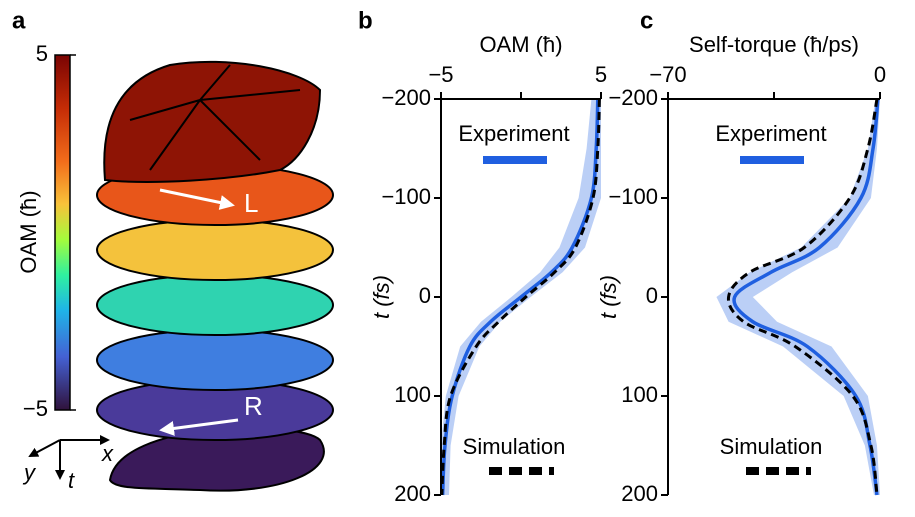 This screenshot has width=915, height=517. What do you see at coordinates (601, 74) in the screenshot?
I see `x-tick-label: 5` at bounding box center [601, 74].